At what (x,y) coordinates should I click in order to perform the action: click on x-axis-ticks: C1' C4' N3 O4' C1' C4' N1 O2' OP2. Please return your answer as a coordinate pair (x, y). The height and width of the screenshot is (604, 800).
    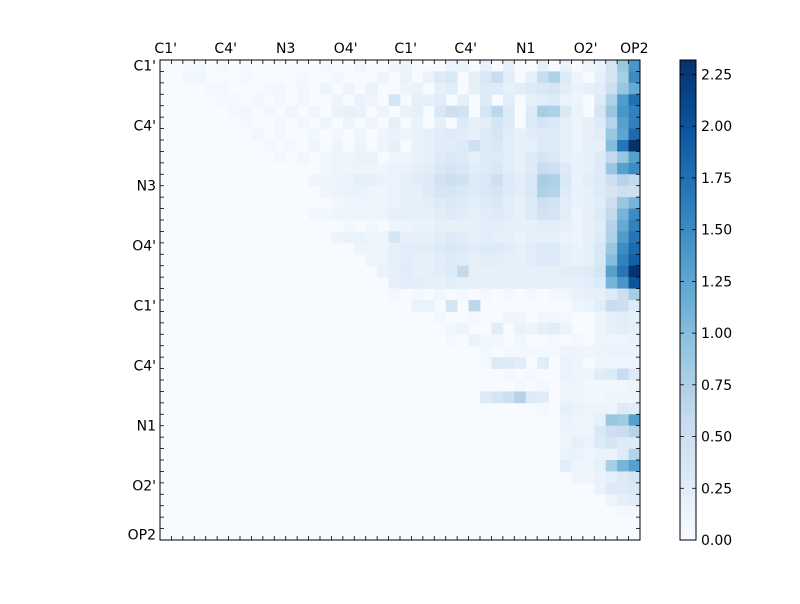
    Looking at the image, I should click on (401, 49).